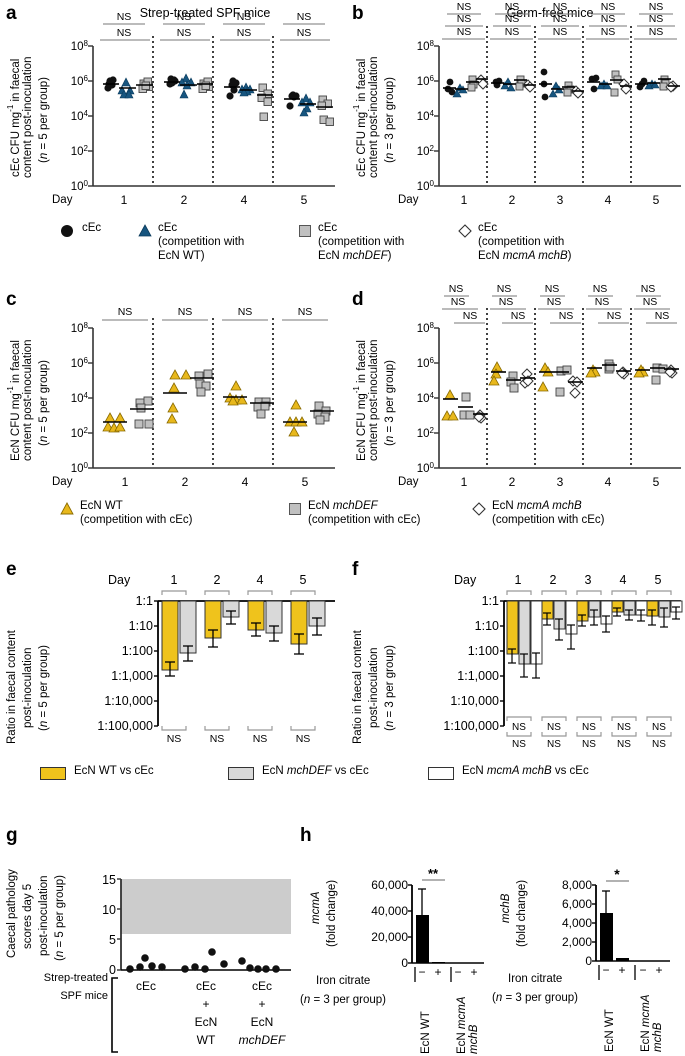 Image resolution: width=685 pixels, height=1056 pixels. Describe the element at coordinates (28, 687) in the screenshot. I see `panel-e-ylabel-l2: post-inoculation` at that location.